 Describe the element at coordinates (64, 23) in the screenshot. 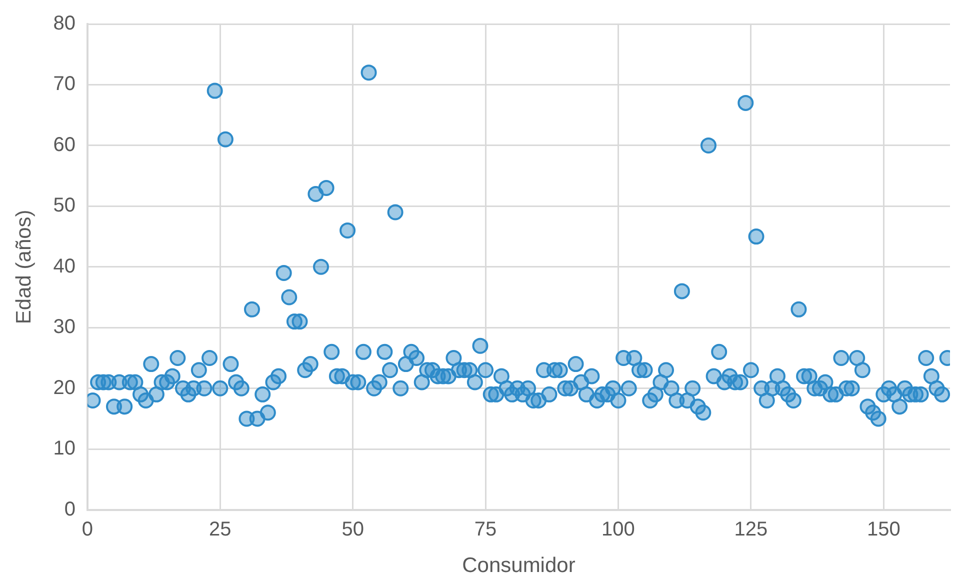

I see `y-tick-label: 80` at that location.